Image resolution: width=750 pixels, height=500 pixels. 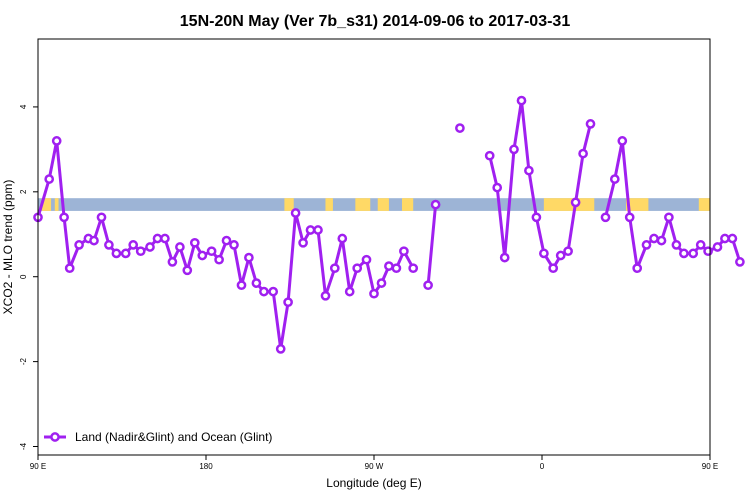 I want to click on y-tick-label: 0, so click(x=23, y=276).